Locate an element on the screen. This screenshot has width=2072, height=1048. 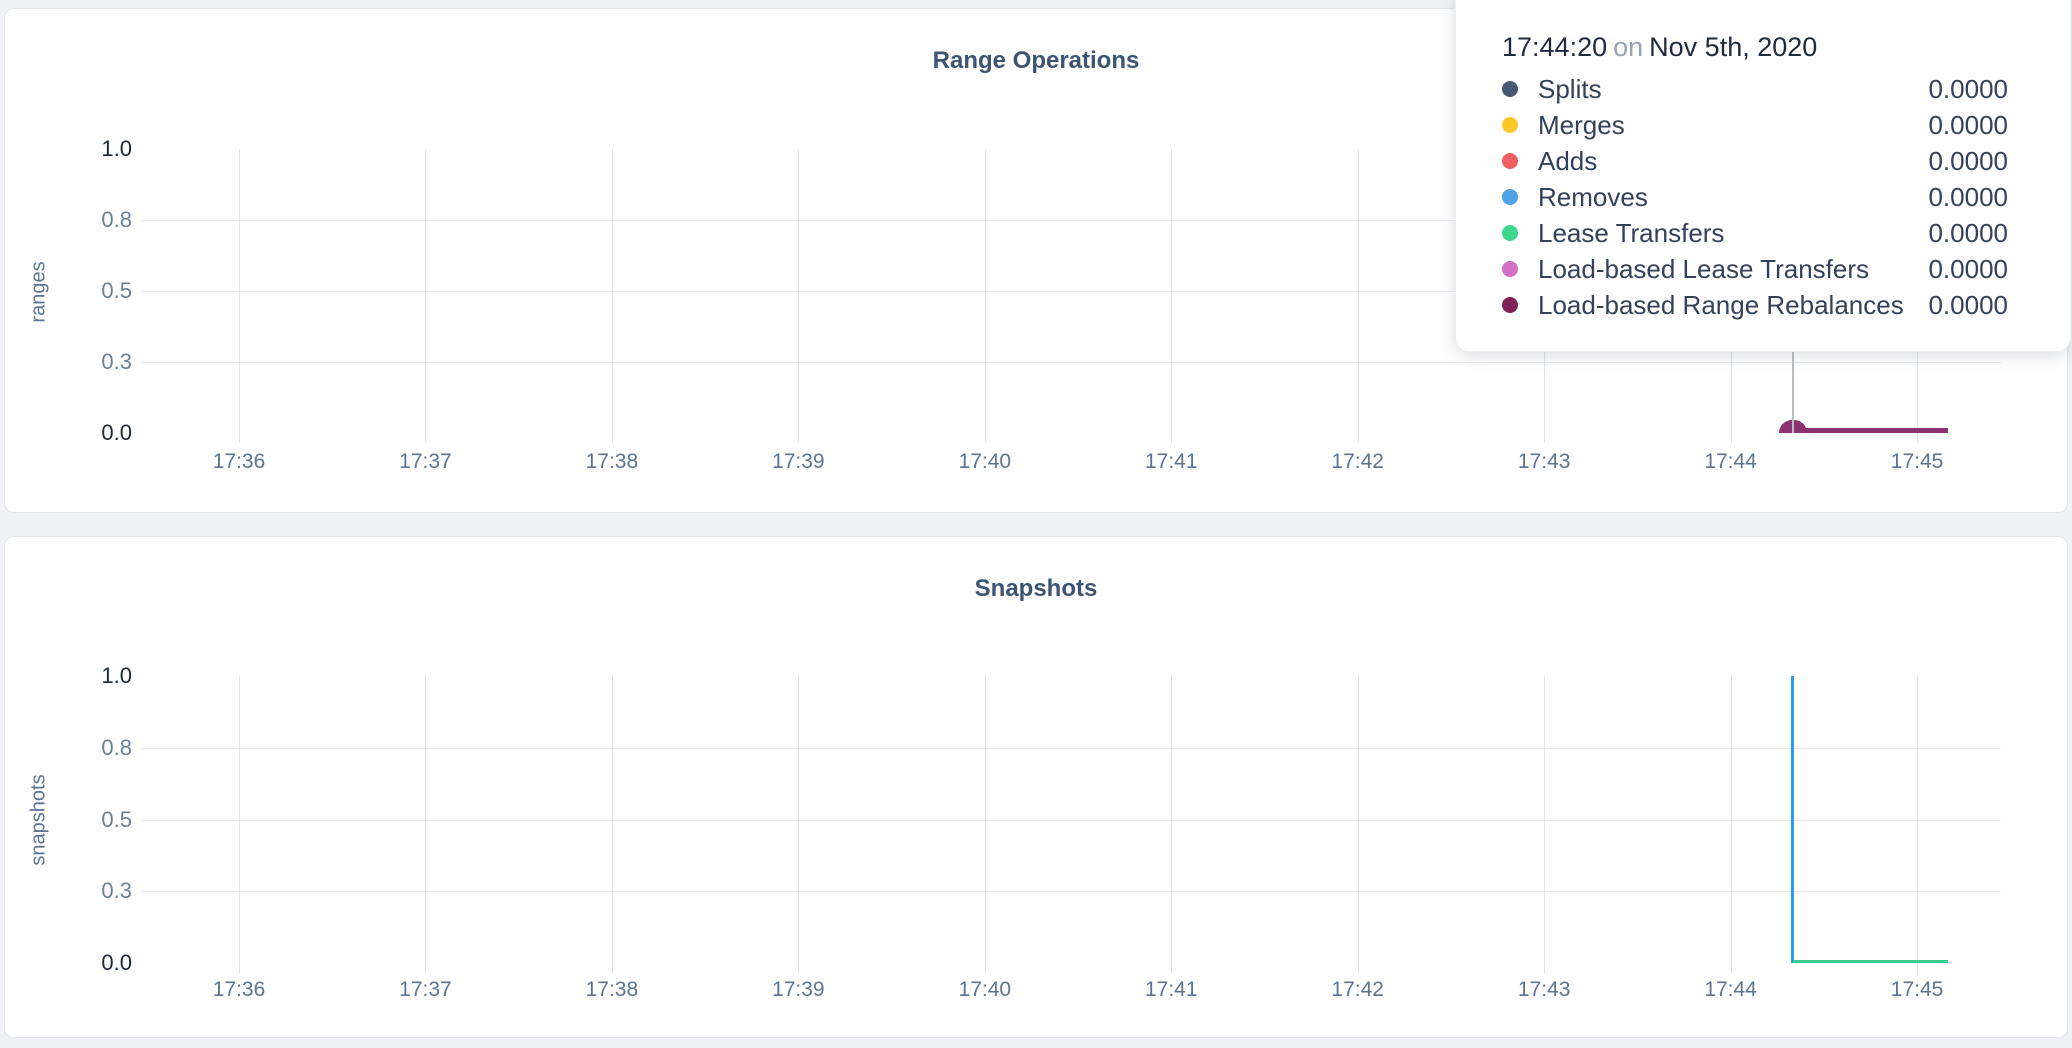
tooltip-legend-row: Removes 0.0000 is located at coordinates (1755, 197).